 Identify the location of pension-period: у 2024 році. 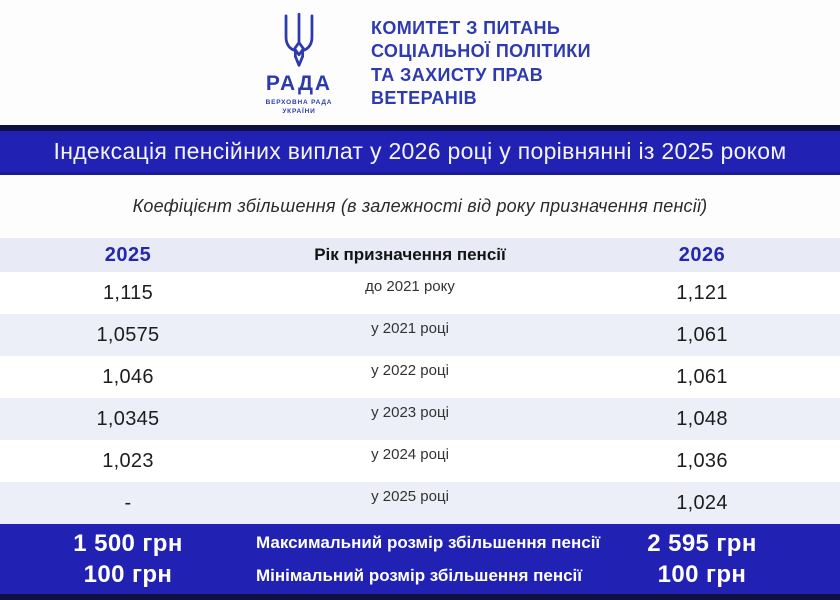
(410, 454).